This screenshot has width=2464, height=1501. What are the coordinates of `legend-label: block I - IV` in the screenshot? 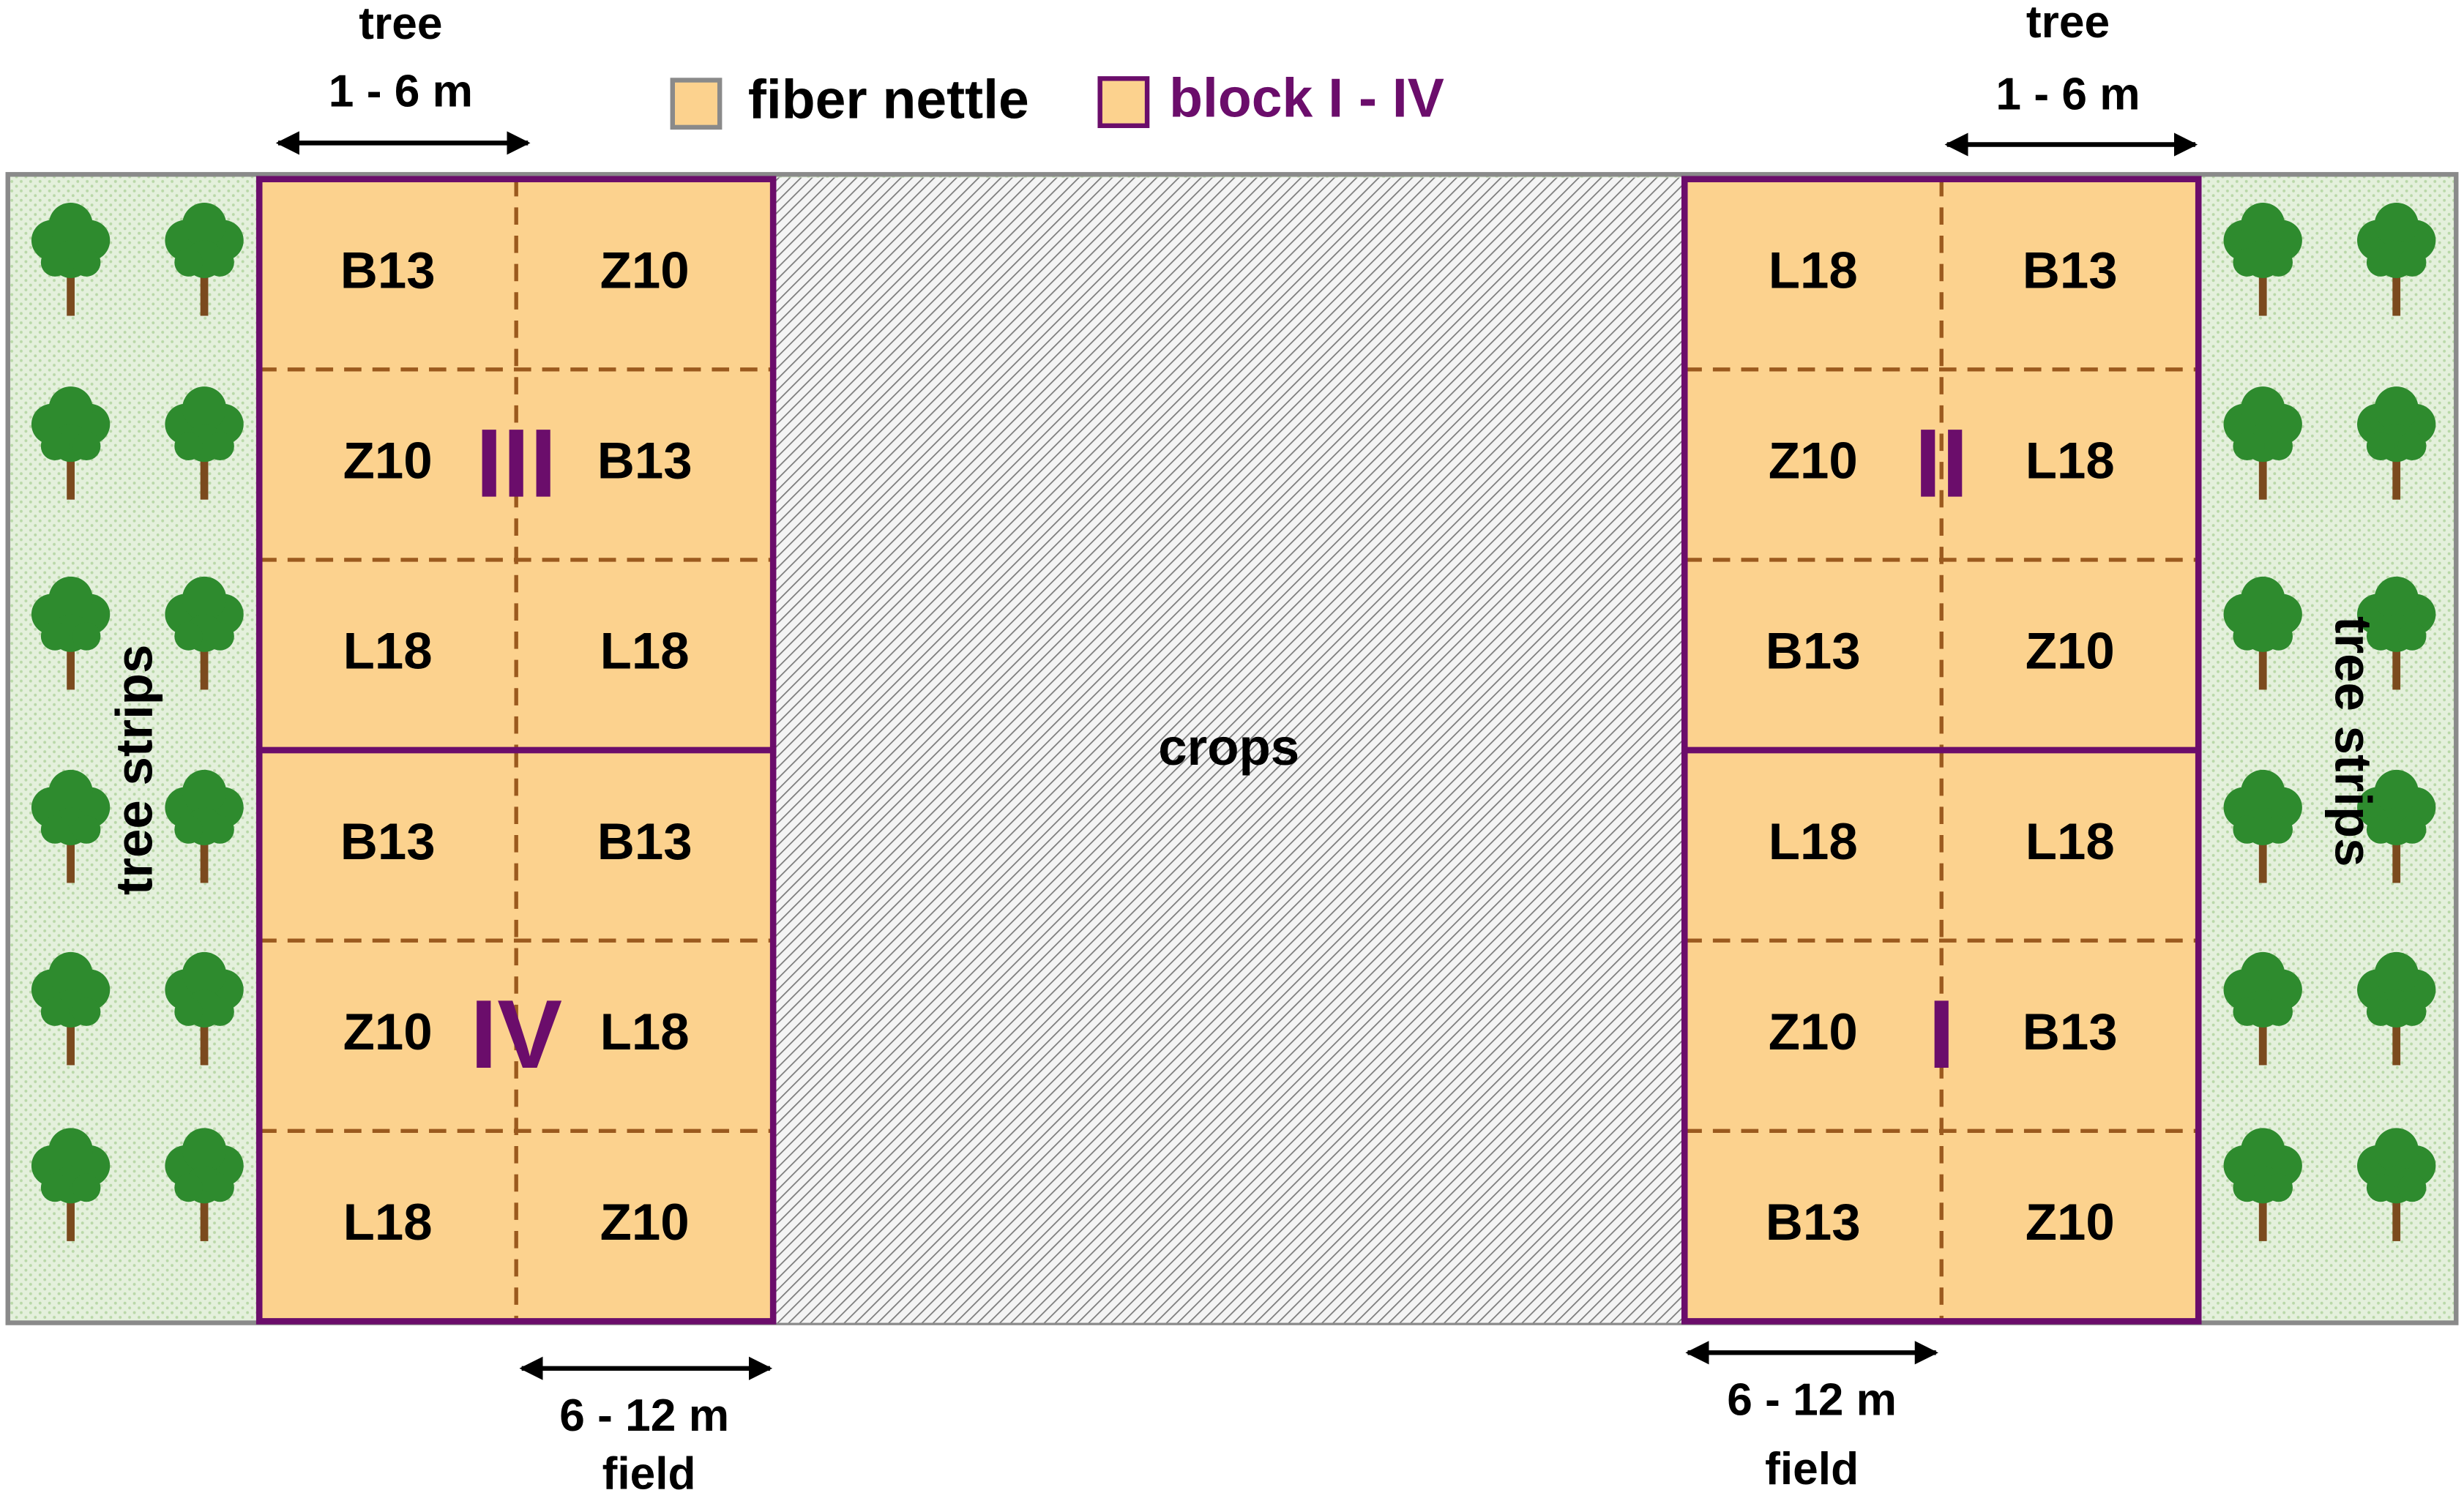 It's located at (1306, 97).